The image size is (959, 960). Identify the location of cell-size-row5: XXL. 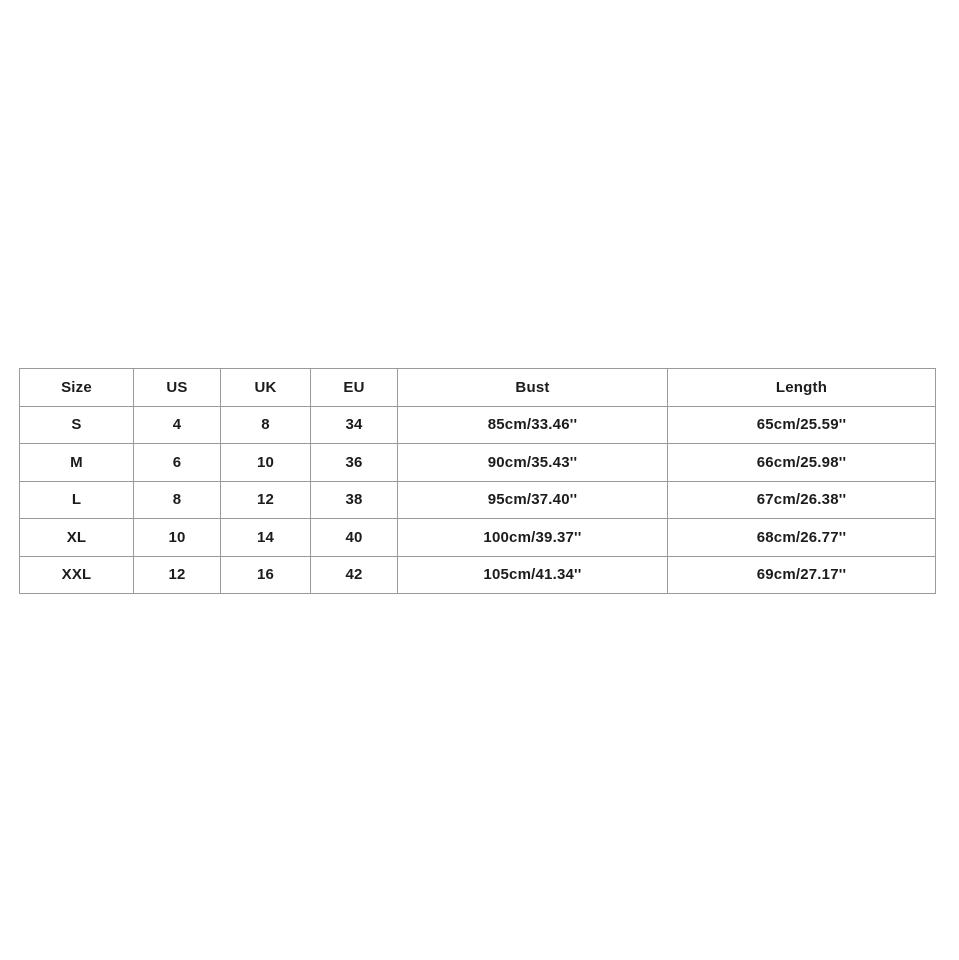
(76, 574).